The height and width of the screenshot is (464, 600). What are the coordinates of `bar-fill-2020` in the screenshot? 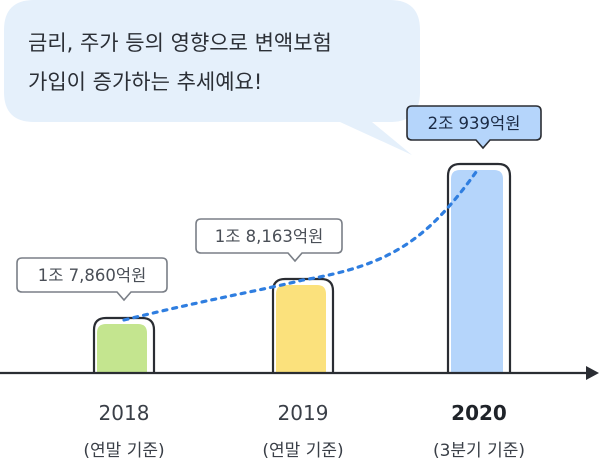 It's located at (477, 271).